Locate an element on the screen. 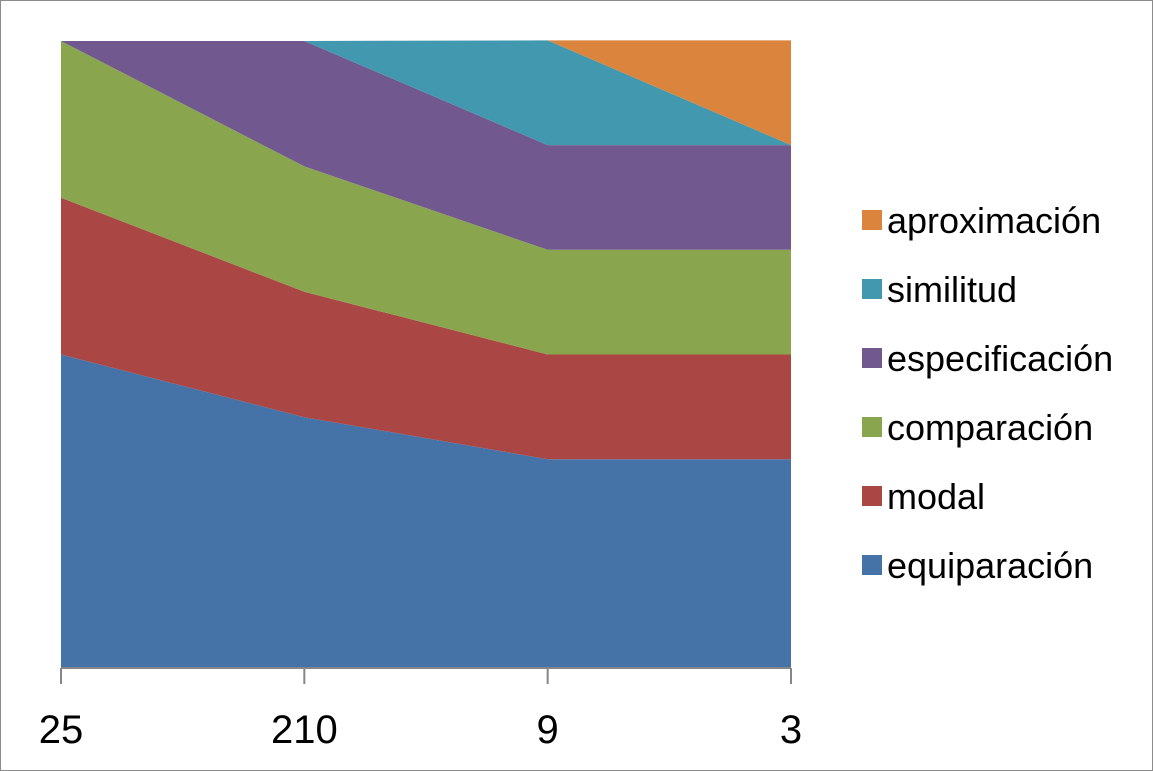 Image resolution: width=1153 pixels, height=771 pixels. legend-entry: equiparación is located at coordinates (977, 565).